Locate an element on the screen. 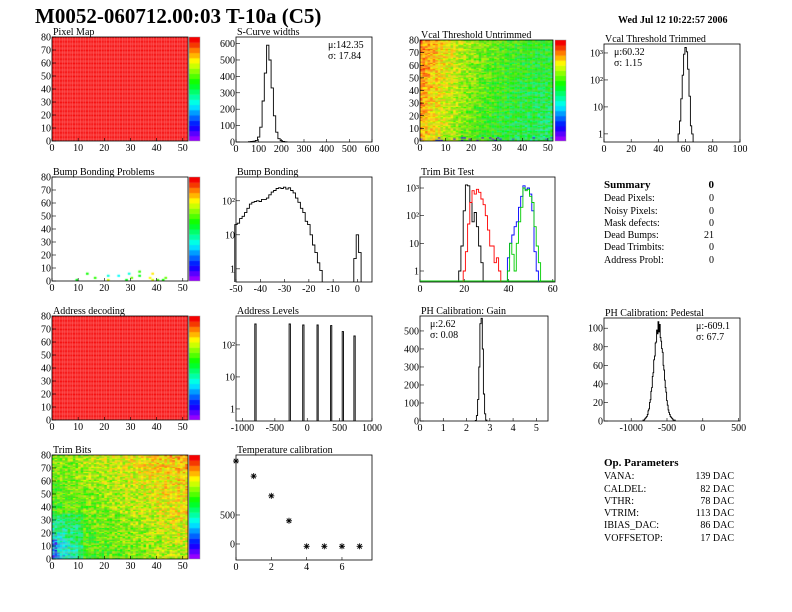  row-value: 82 DAC is located at coordinates (717, 489).